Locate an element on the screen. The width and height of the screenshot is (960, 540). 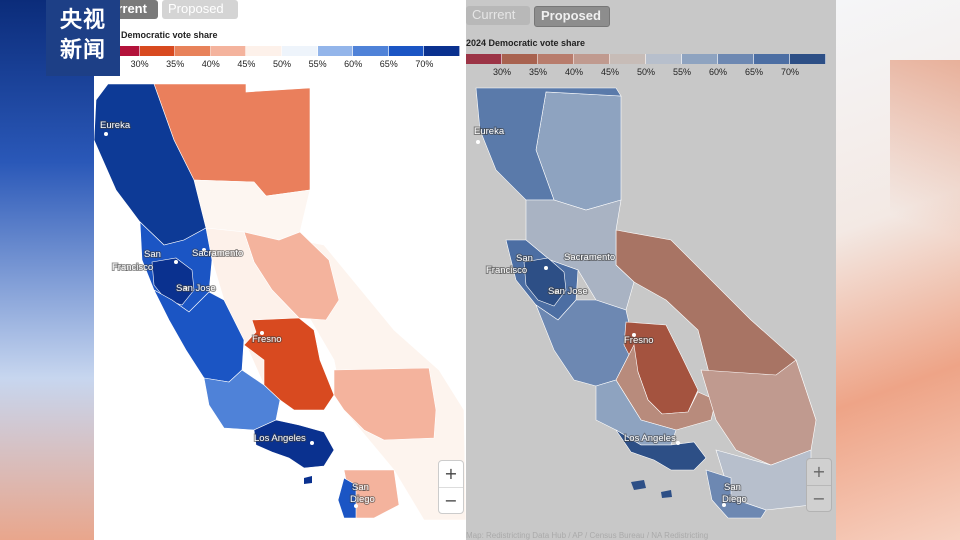
district-bay-inner is located at coordinates (173, 281).